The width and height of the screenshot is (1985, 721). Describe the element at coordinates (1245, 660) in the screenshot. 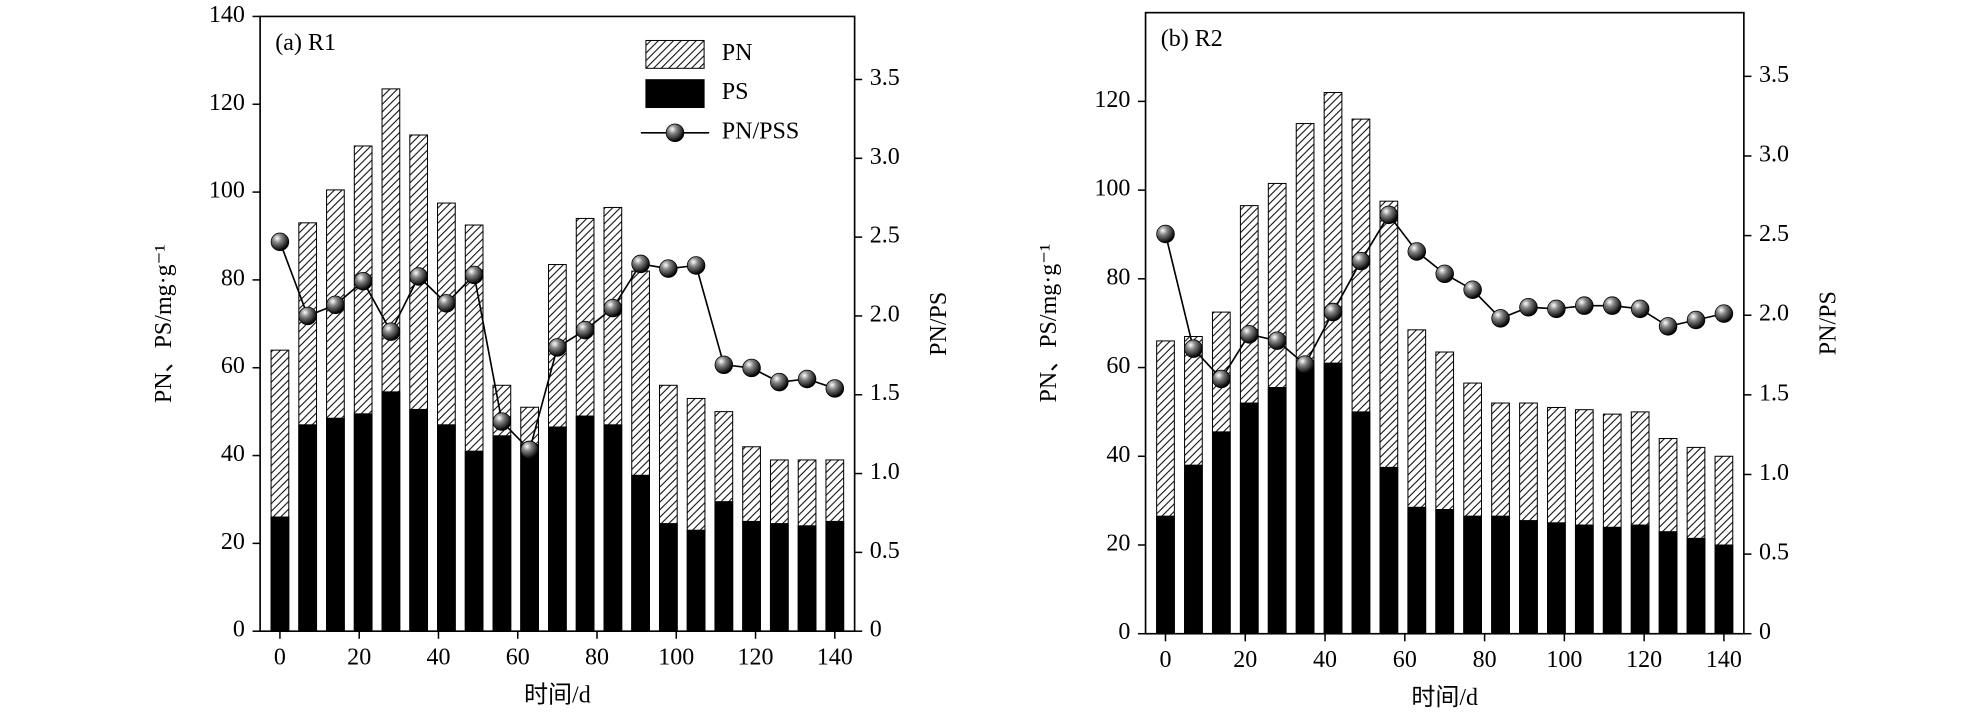

I see `x-tick-label: 20` at that location.